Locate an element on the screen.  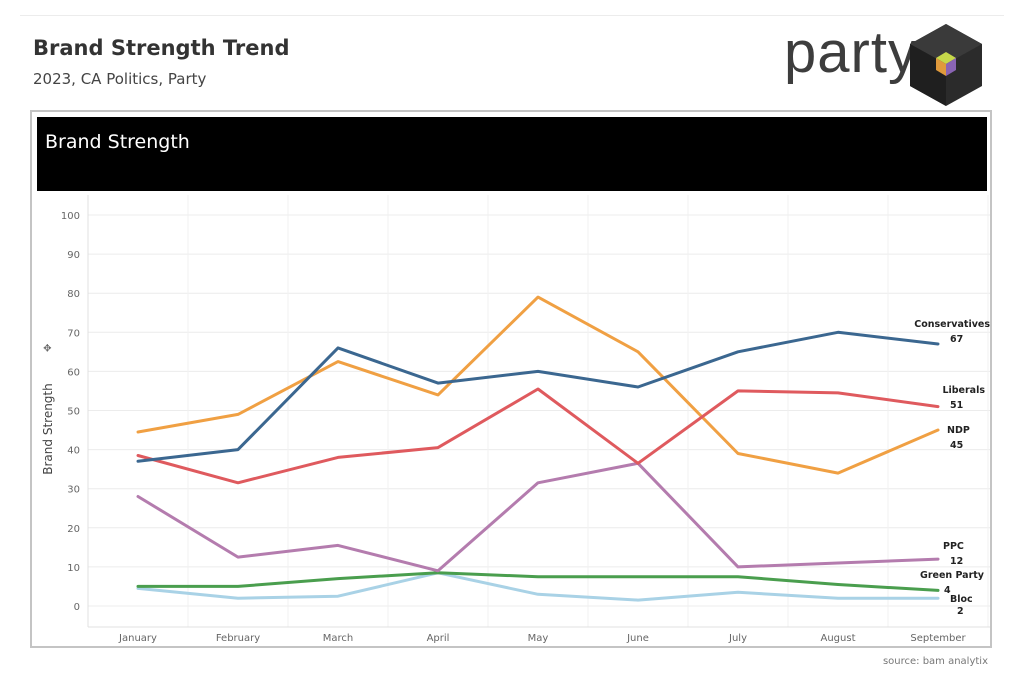
series-line-liberals is located at coordinates (538, 436).